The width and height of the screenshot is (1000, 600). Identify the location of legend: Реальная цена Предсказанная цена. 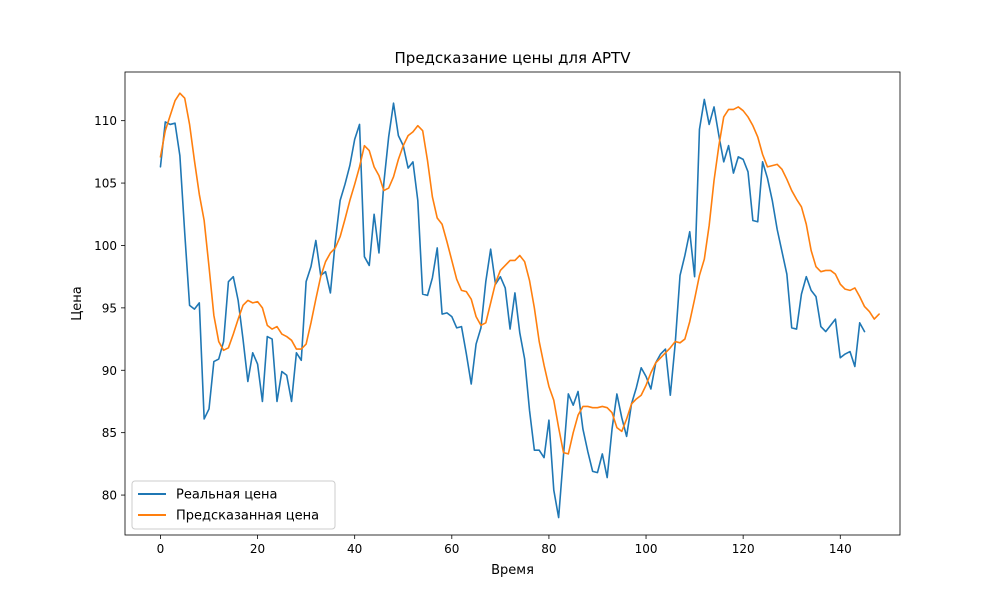
(233, 505).